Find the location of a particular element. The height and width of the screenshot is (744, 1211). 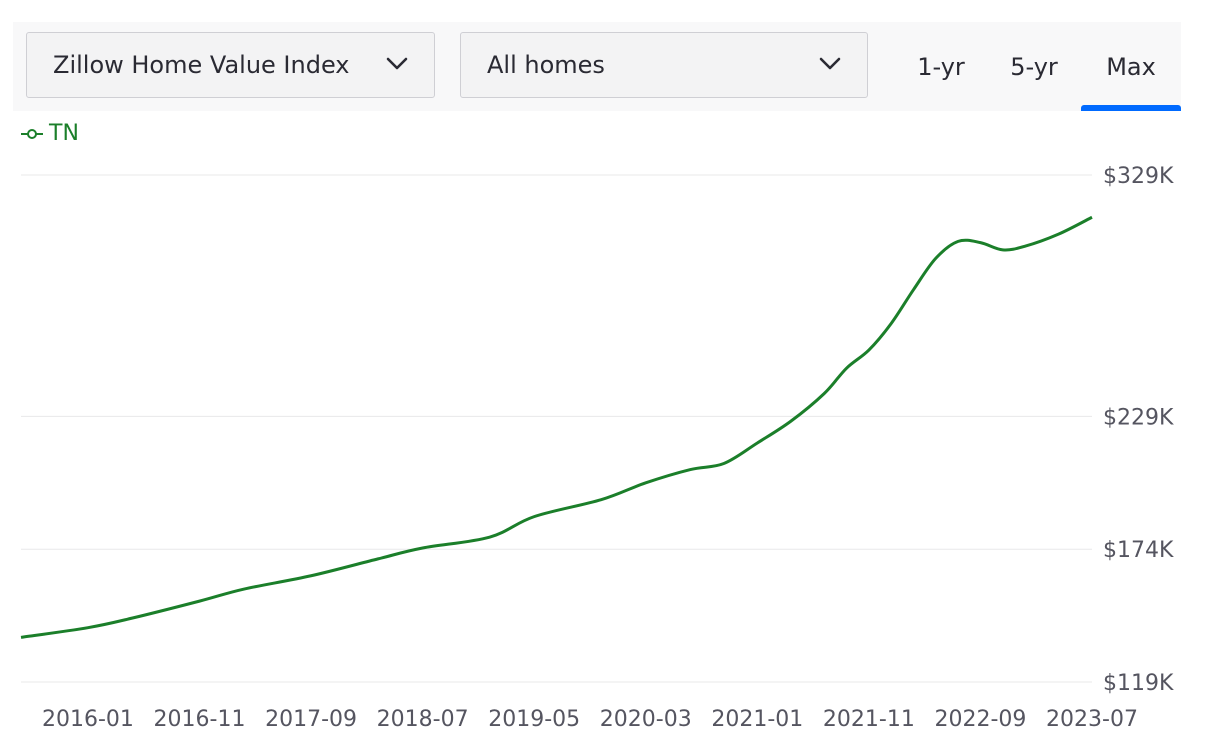

legend-line-marker-icon is located at coordinates (32, 133).